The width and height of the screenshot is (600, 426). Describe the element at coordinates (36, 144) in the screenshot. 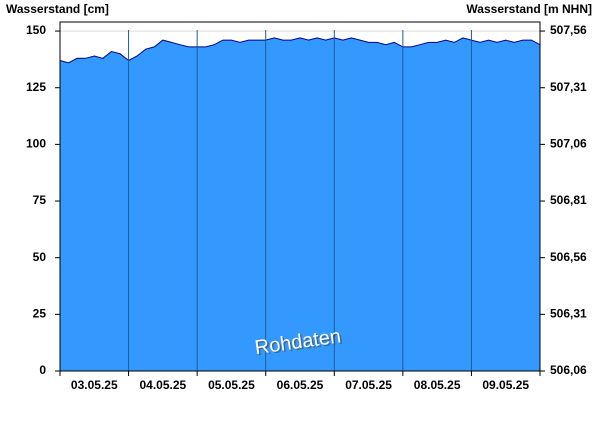

I see `y-tick-label: 100` at that location.